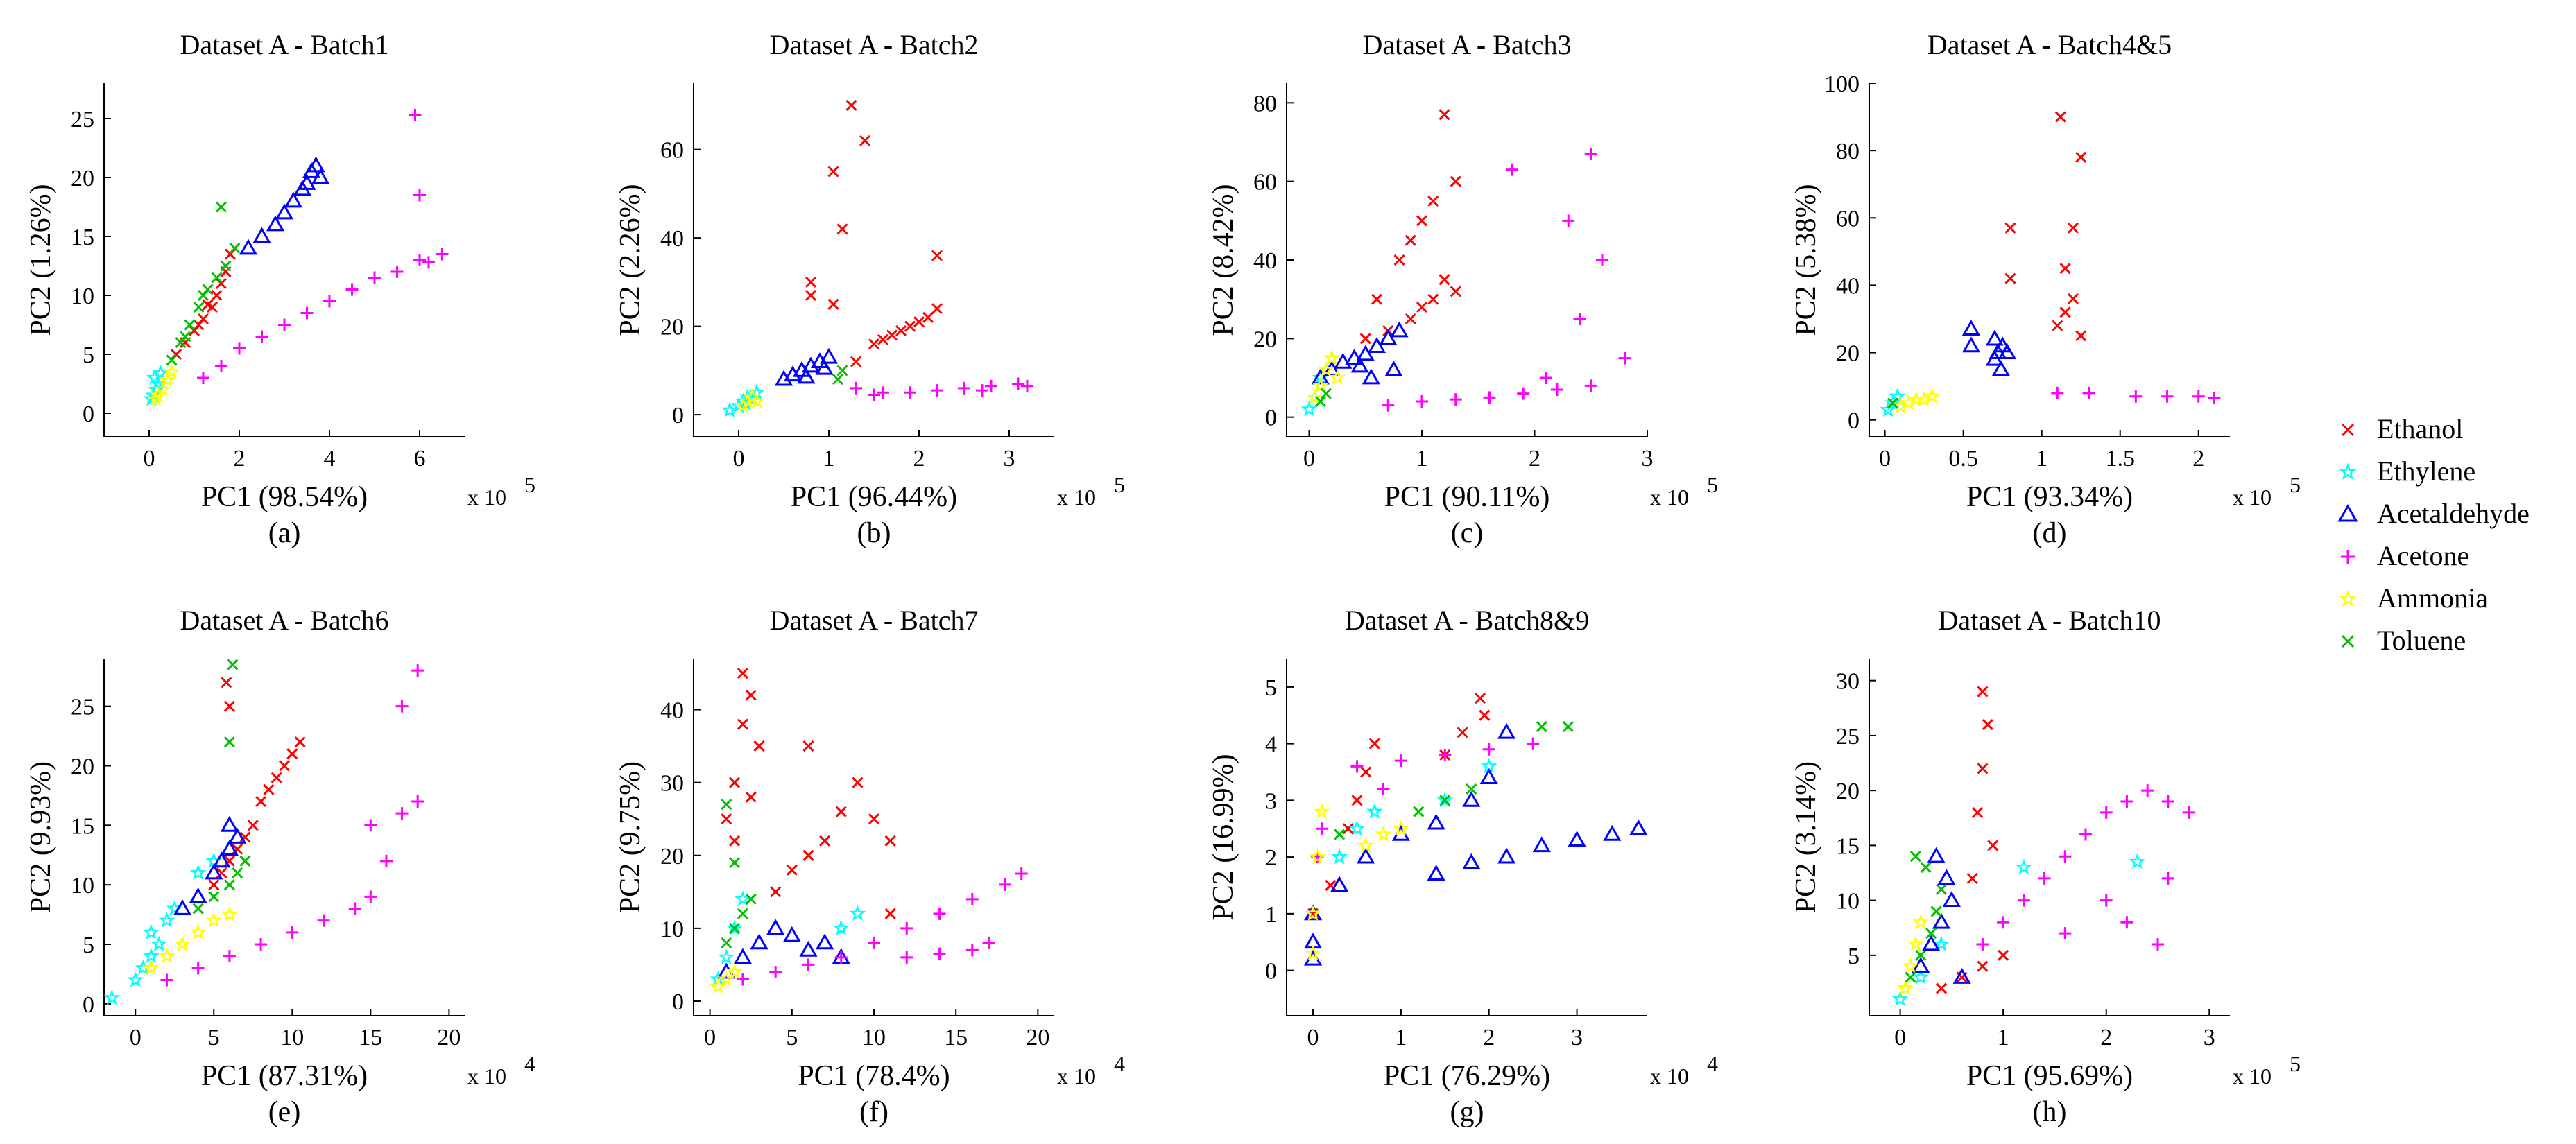 The image size is (2576, 1144). I want to click on y-axis-label: PC2 (9.75%), so click(630, 837).